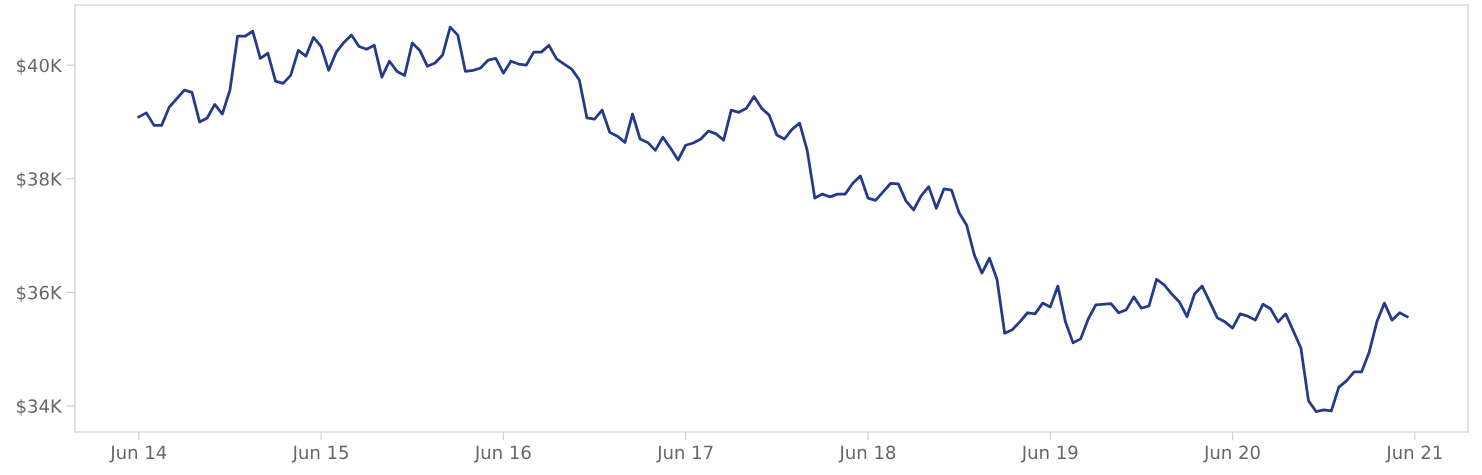 Image resolution: width=1482 pixels, height=475 pixels. What do you see at coordinates (1413, 454) in the screenshot?
I see `x-tick-label: Jun 21` at bounding box center [1413, 454].